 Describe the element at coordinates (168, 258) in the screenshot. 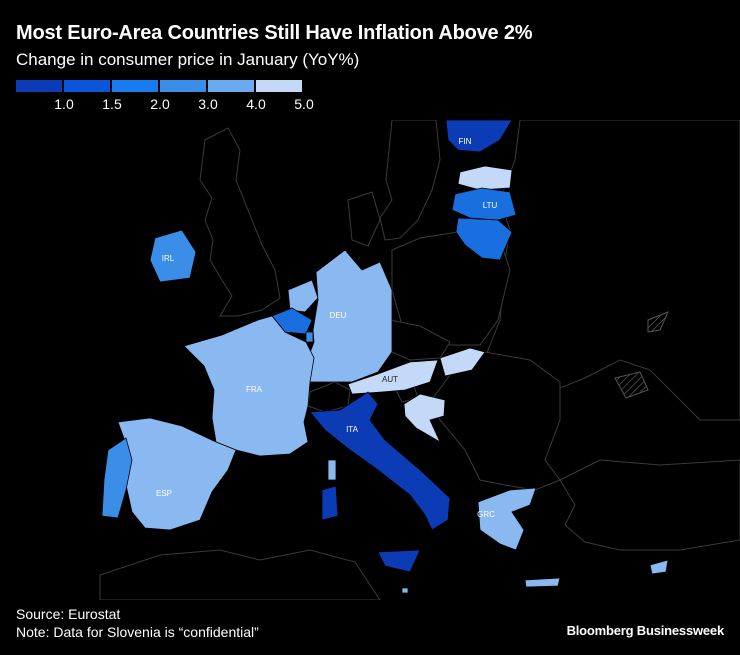

I see `label-irl: IRL` at that location.